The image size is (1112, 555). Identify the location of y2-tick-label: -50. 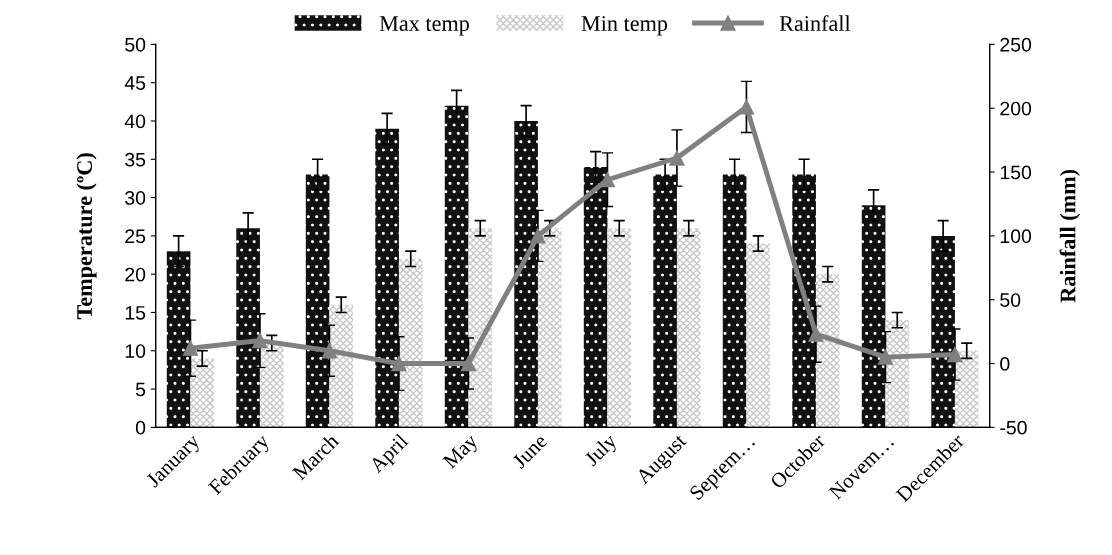
(1013, 427).